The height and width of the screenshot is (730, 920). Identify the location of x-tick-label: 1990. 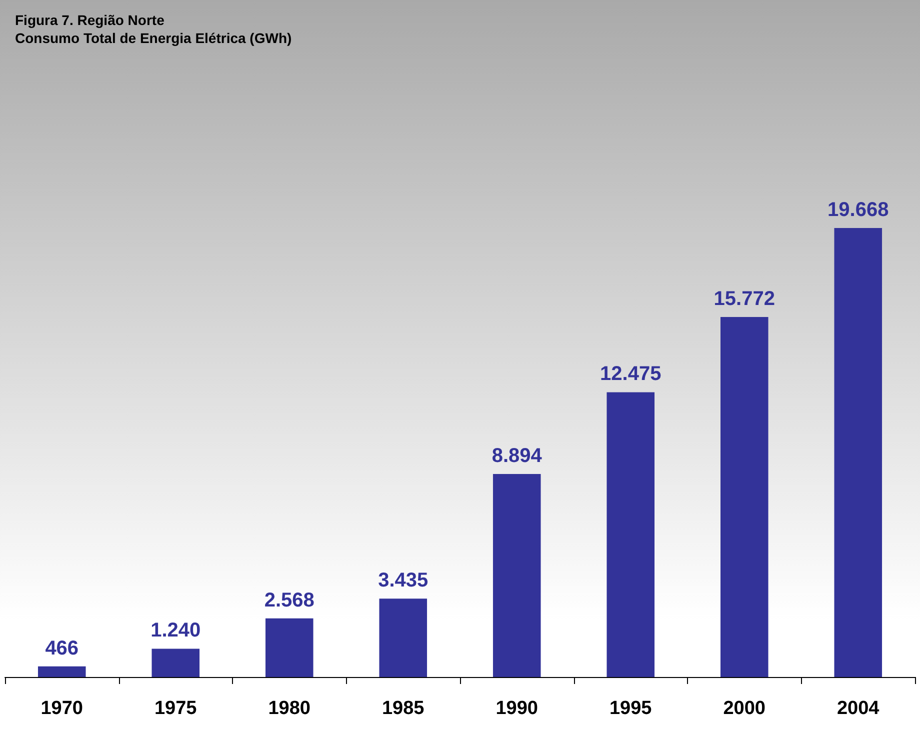
(517, 708).